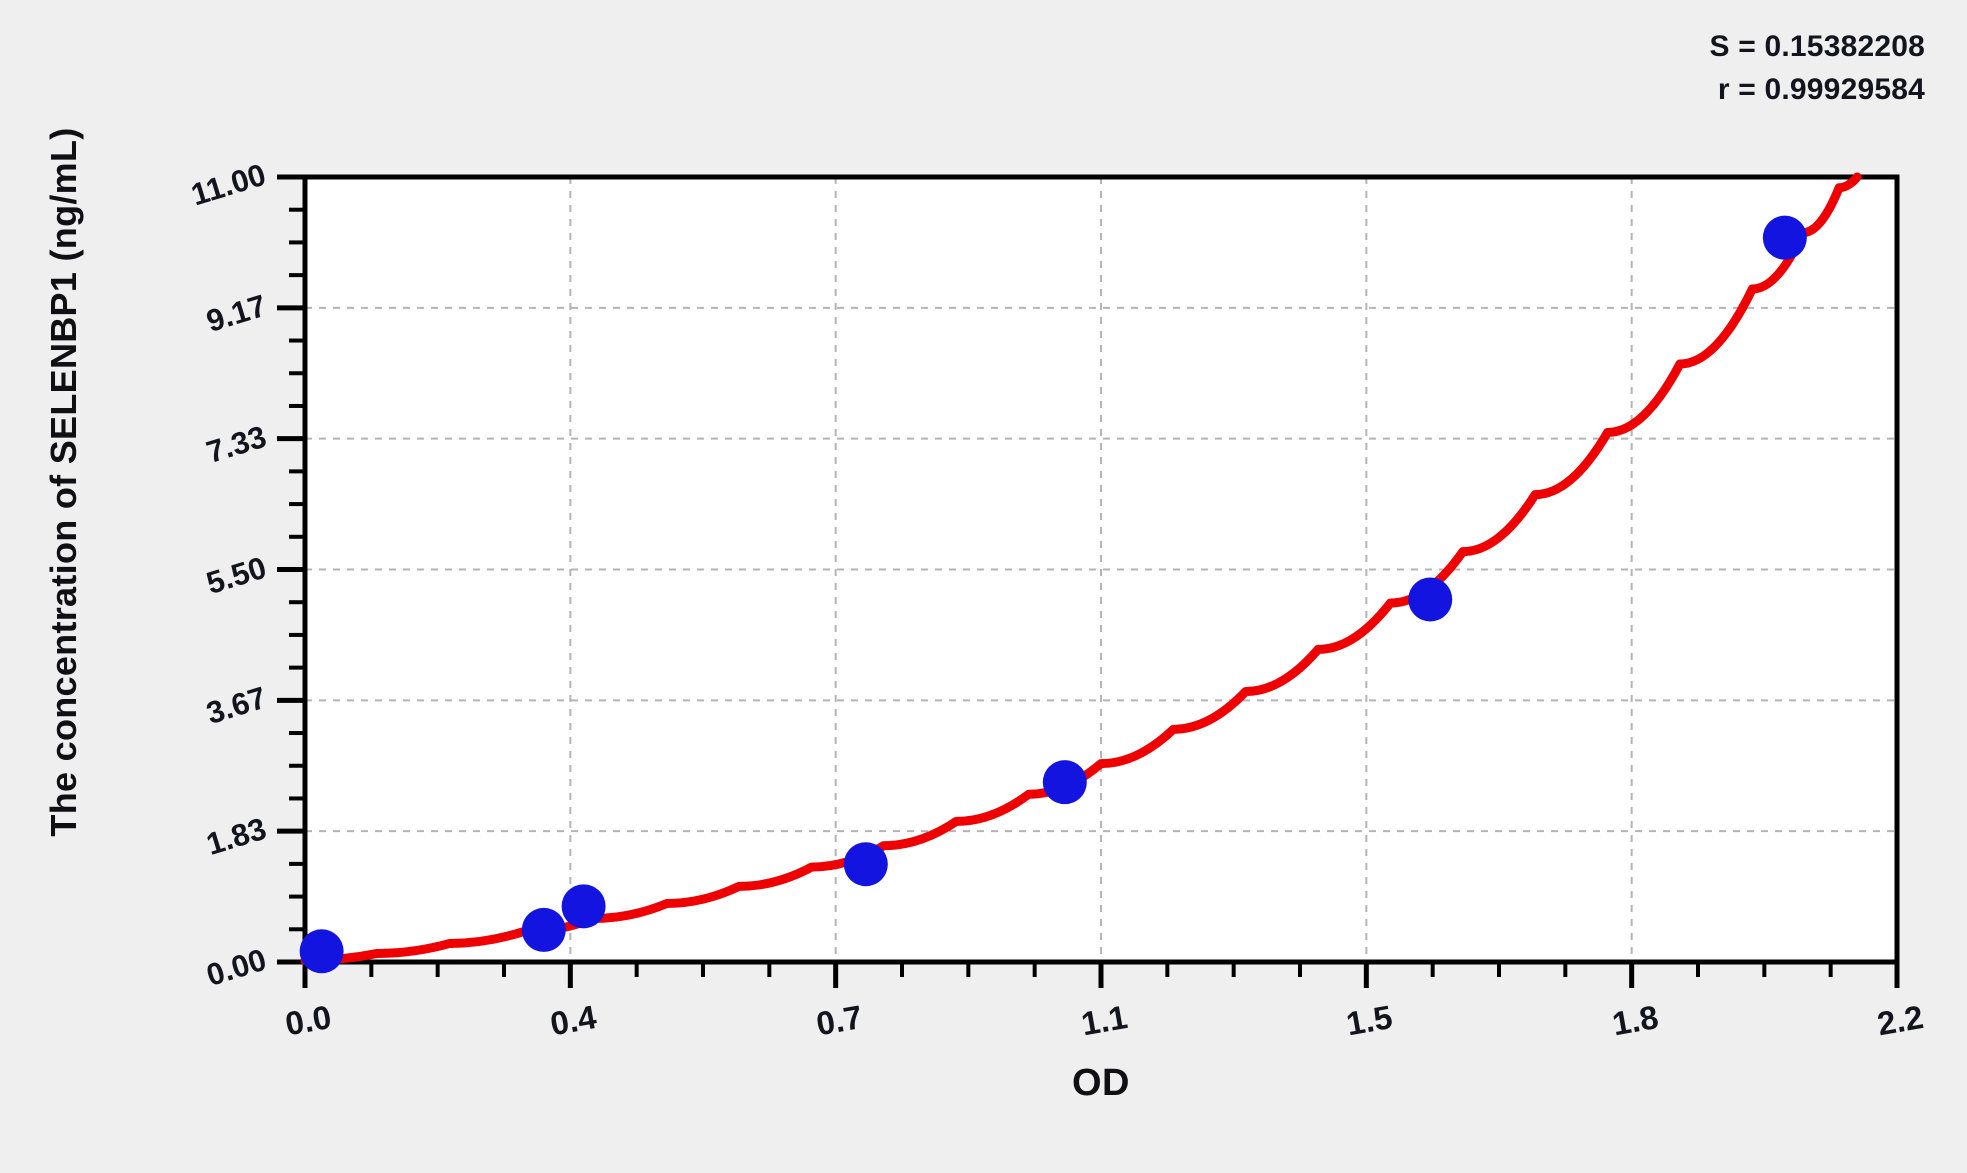 This screenshot has width=1967, height=1173. I want to click on fit-statistics: S = 0.15382208 r = 0.99929584, so click(1818, 68).